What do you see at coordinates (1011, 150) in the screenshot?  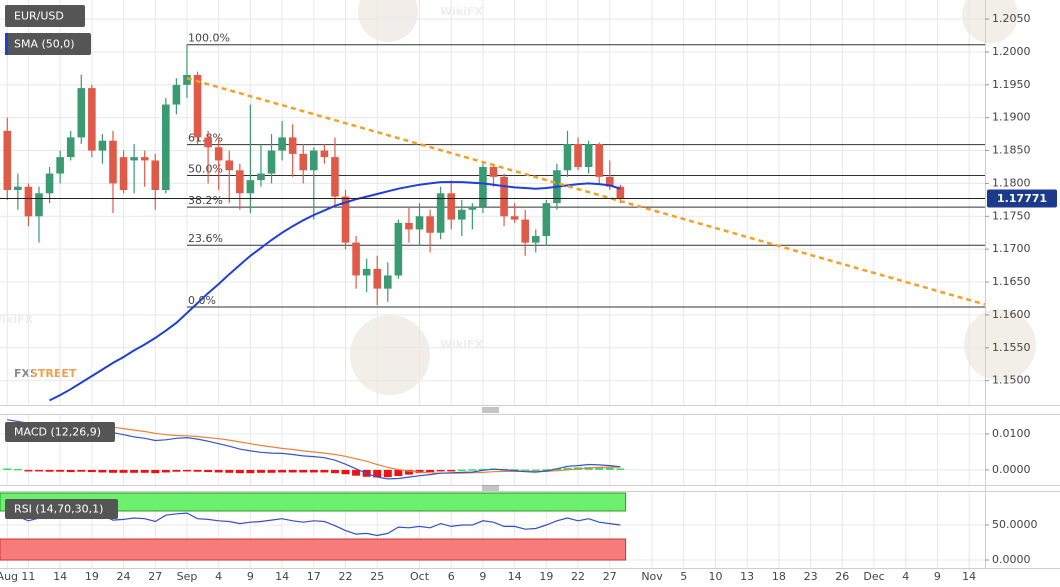 I see `y-tick-label: 1.1850` at bounding box center [1011, 150].